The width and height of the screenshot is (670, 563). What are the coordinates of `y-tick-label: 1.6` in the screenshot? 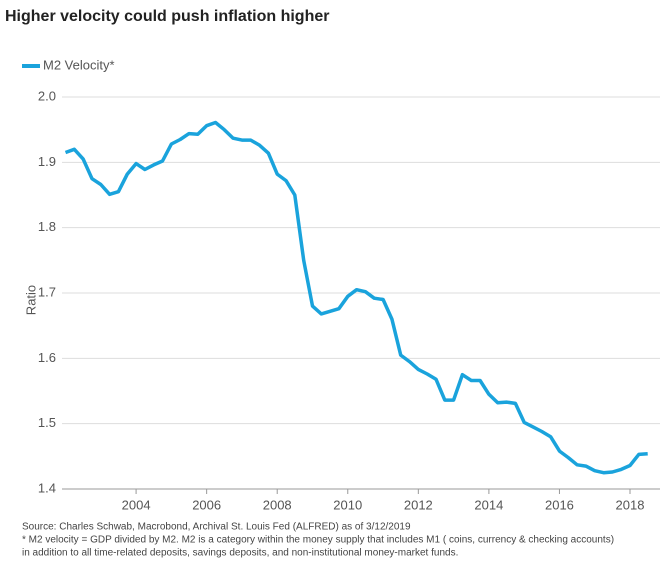 It's located at (47, 357).